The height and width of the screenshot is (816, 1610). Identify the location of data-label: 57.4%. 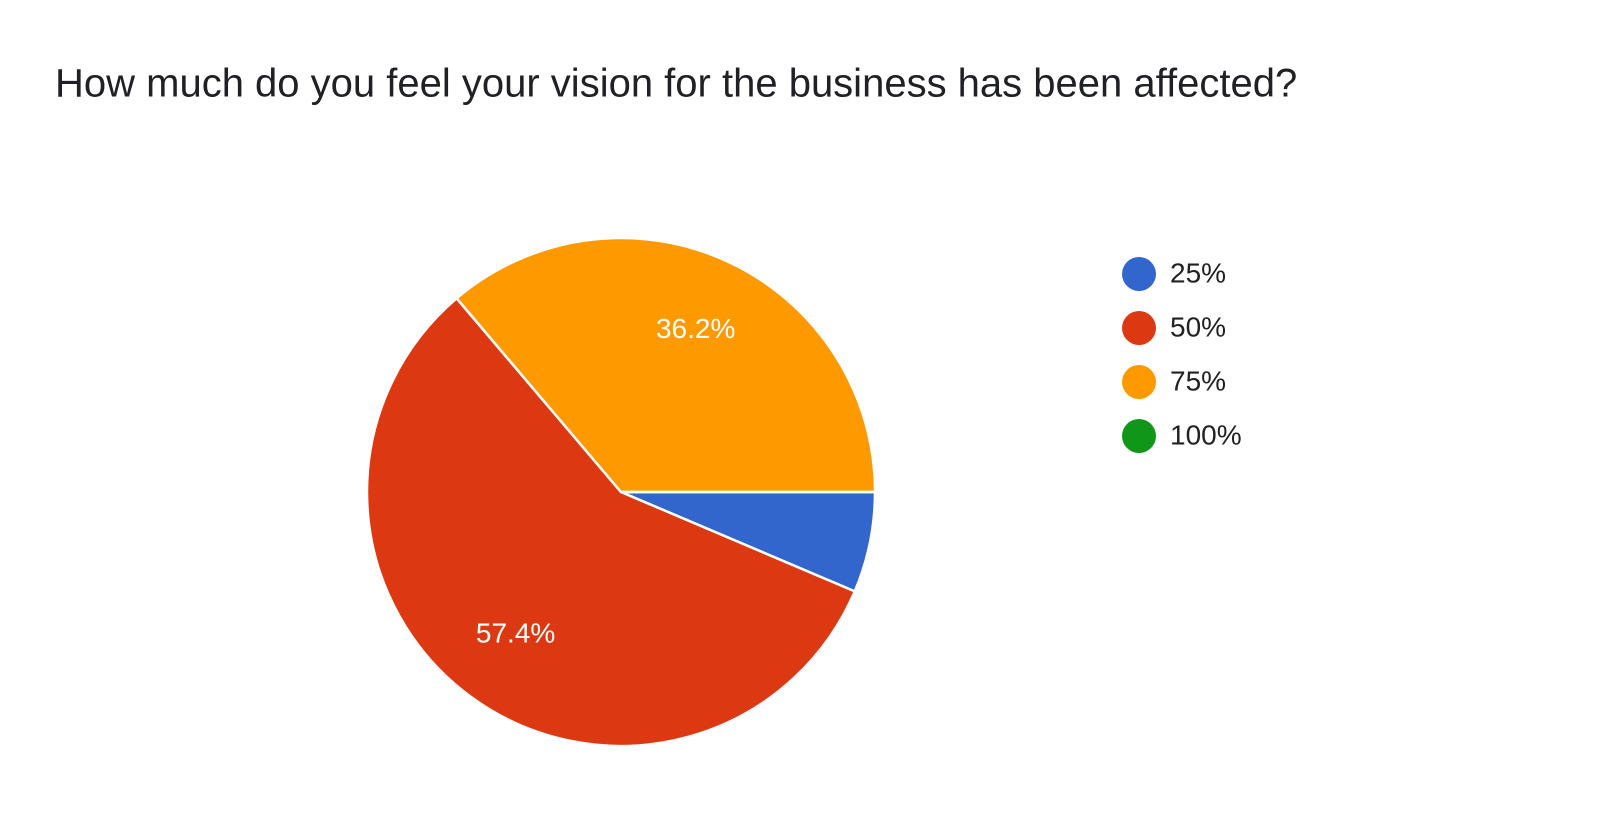
(515, 633).